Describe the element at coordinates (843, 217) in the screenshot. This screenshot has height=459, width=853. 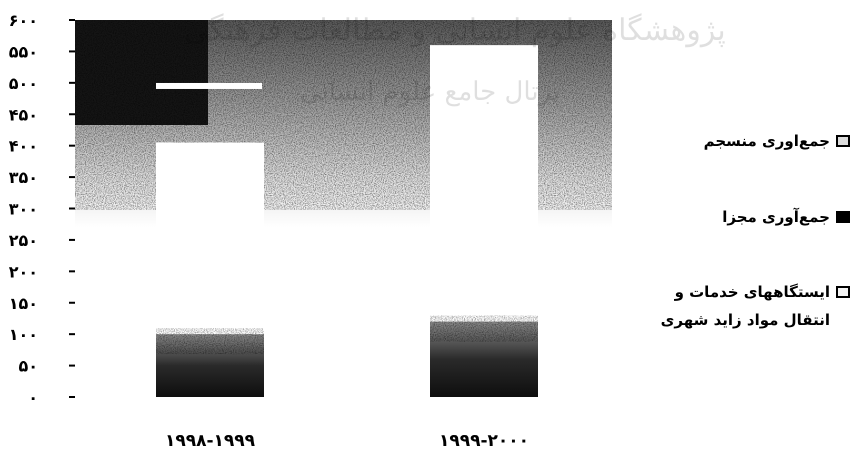
I see `legend-swatch-separate` at that location.